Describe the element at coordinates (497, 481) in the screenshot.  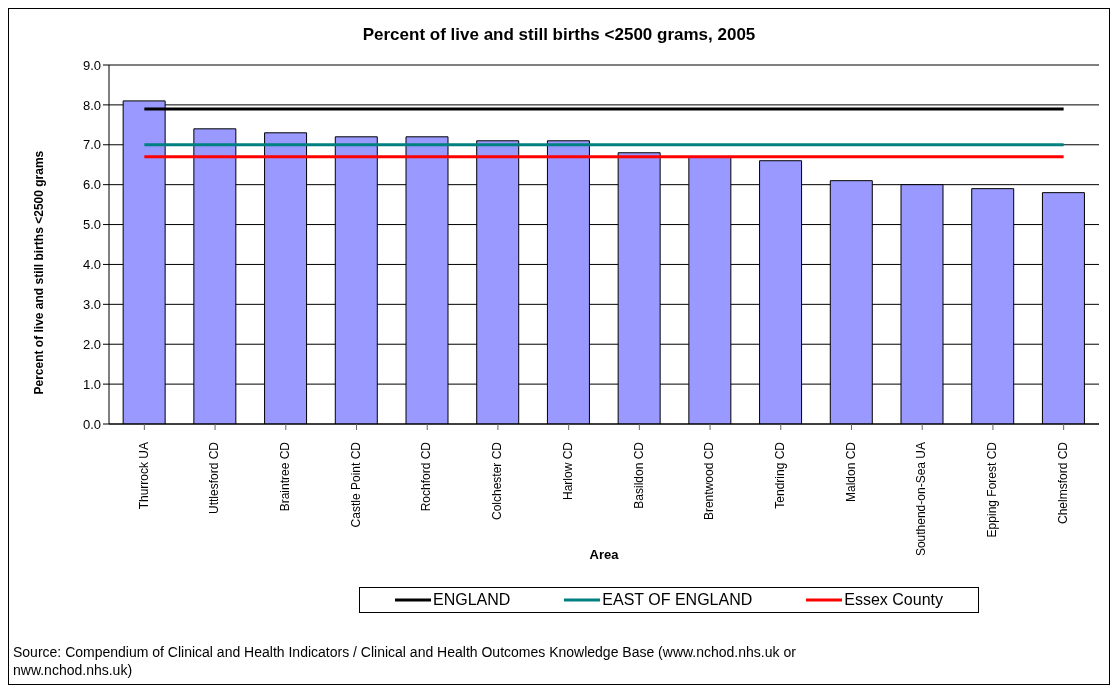
I see `x-tick-label: Colchester CD` at that location.